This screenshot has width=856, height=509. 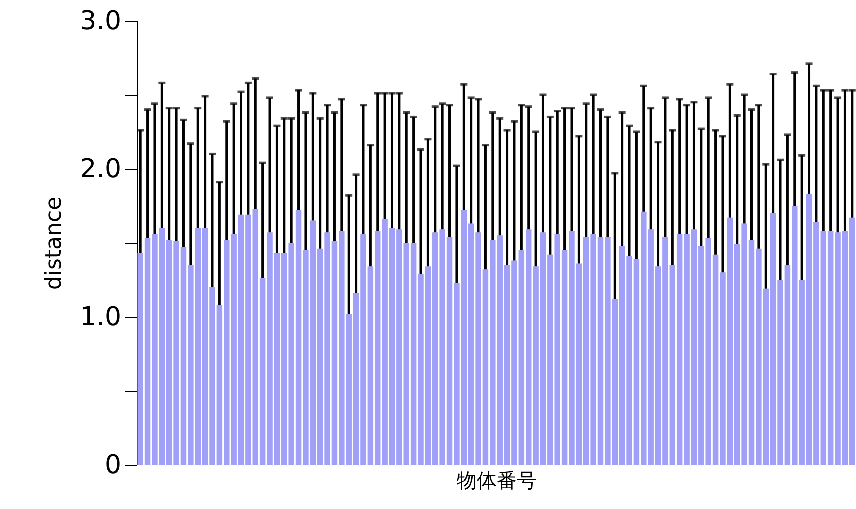 I want to click on y-tick-label: 1.0, so click(x=101, y=317).